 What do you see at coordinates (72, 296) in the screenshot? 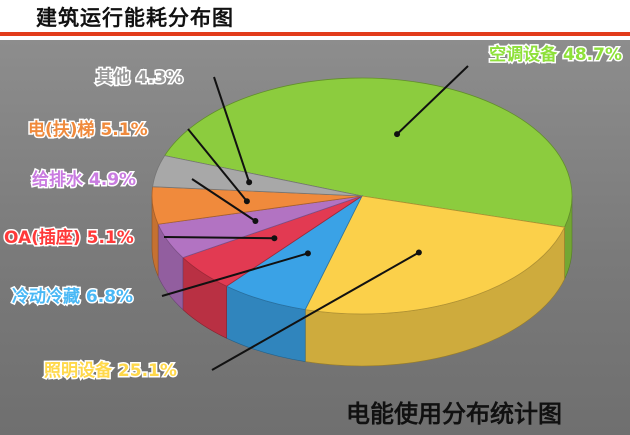
I see `slice-label-2: 冷动冷藏 6.8%` at bounding box center [72, 296].